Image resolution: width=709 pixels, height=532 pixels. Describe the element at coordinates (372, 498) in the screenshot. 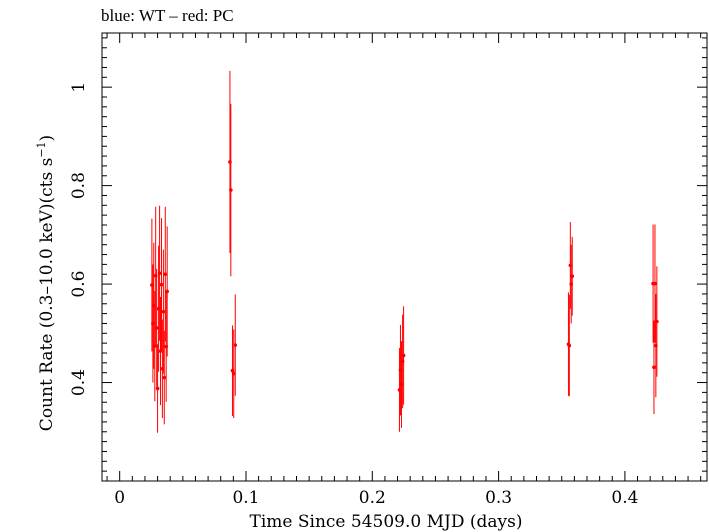

I see `x-tick-label: 0.2` at that location.